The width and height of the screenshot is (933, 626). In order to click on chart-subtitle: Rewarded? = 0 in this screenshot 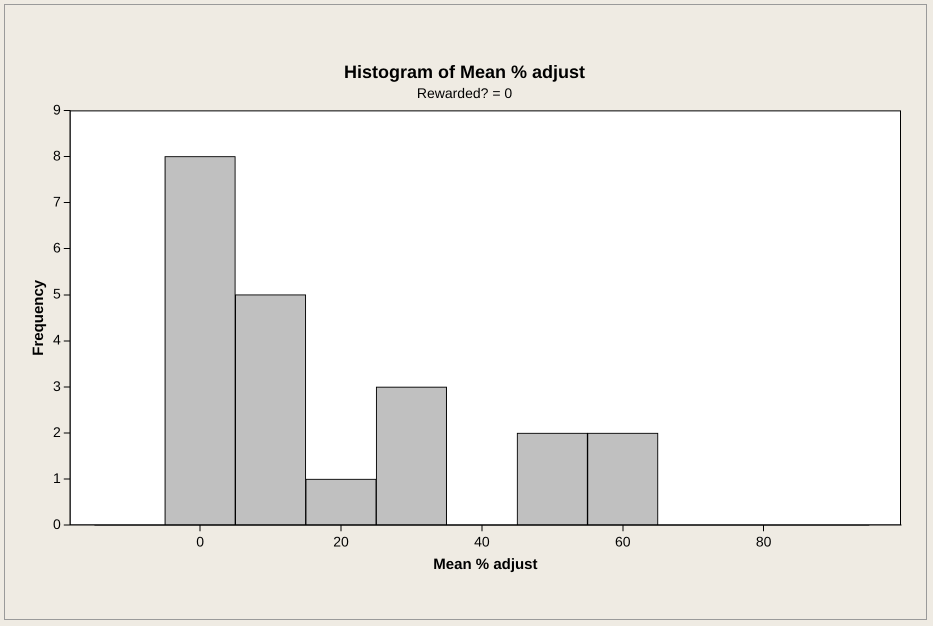, I will do `click(464, 92)`.